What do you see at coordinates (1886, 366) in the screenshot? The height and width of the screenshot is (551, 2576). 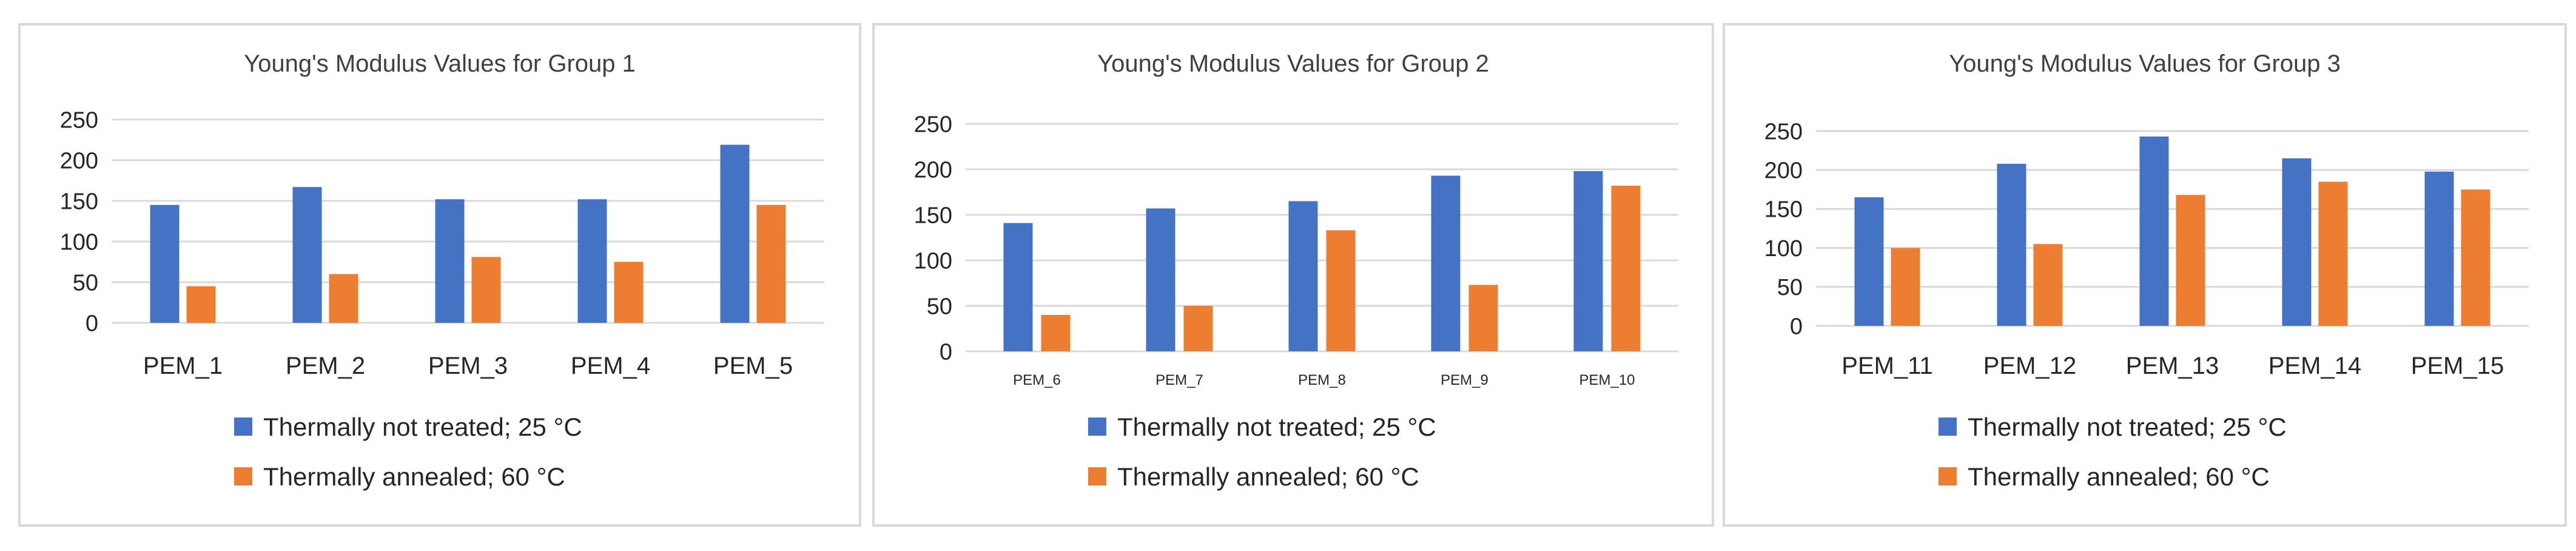 I see `x-tick-label: PEM_11` at bounding box center [1886, 366].